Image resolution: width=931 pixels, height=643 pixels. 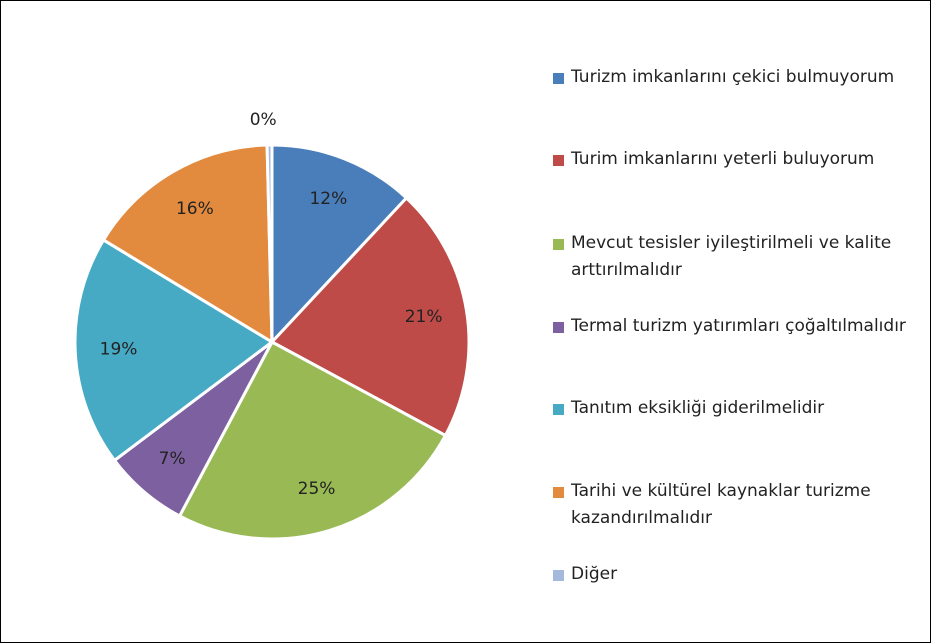 What do you see at coordinates (328, 199) in the screenshot?
I see `slice-label: 12%` at bounding box center [328, 199].